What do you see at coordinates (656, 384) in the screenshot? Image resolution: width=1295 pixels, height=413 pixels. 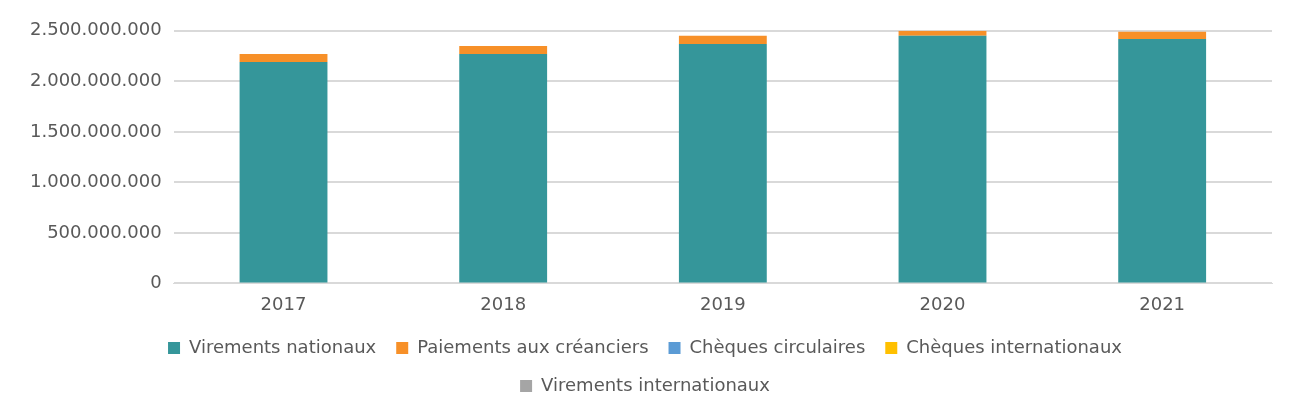 I see `legend-label: Virements internationaux` at bounding box center [656, 384].